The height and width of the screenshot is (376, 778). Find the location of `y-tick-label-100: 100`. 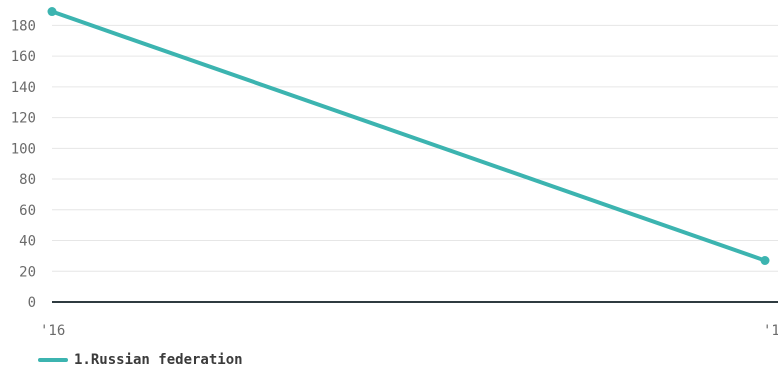

y-tick-label-100: 100 is located at coordinates (23, 149).